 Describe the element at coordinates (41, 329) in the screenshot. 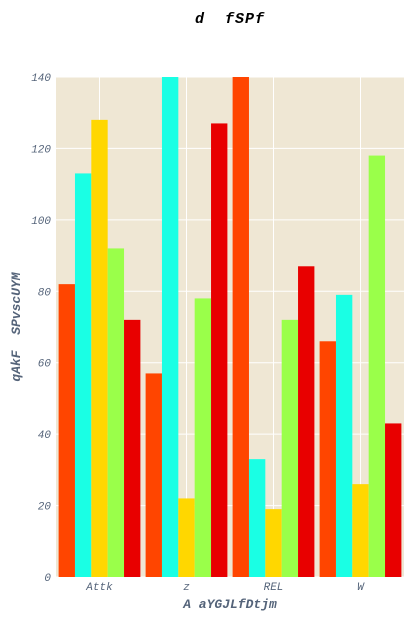

I see `y-tick-labels: 0 20 40 60 80 100 120 140` at that location.